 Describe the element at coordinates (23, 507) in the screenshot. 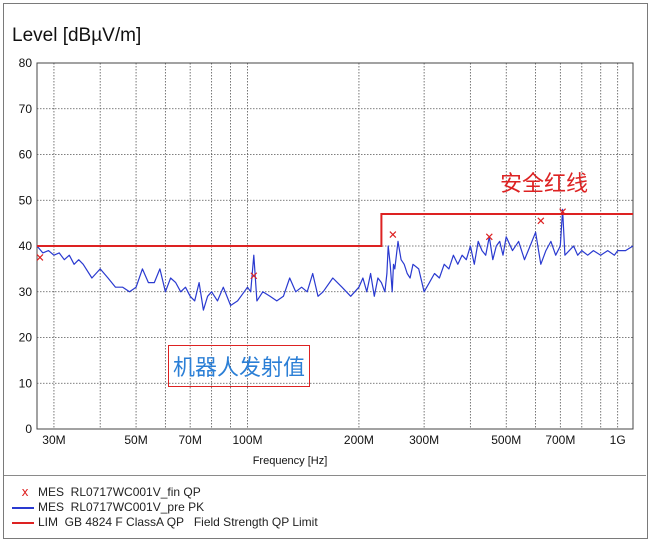

I see `blue-line-swatch-icon` at that location.